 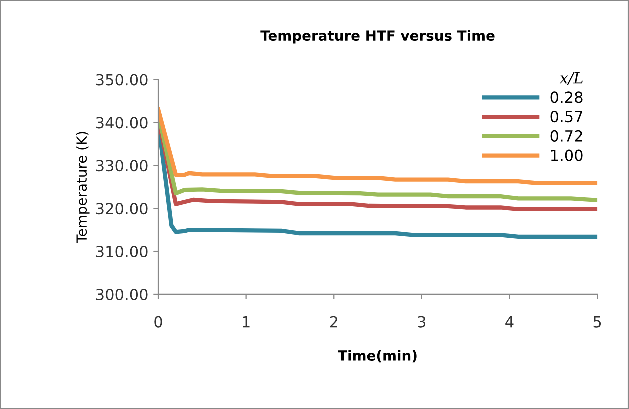 What do you see at coordinates (377, 356) in the screenshot?
I see `x-axis-title: Time(min)` at bounding box center [377, 356].